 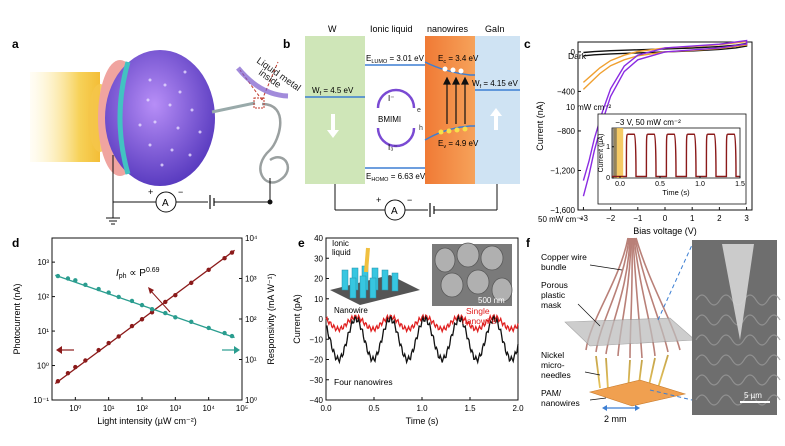 I want to click on d-plot-frame, so click(x=147, y=319).